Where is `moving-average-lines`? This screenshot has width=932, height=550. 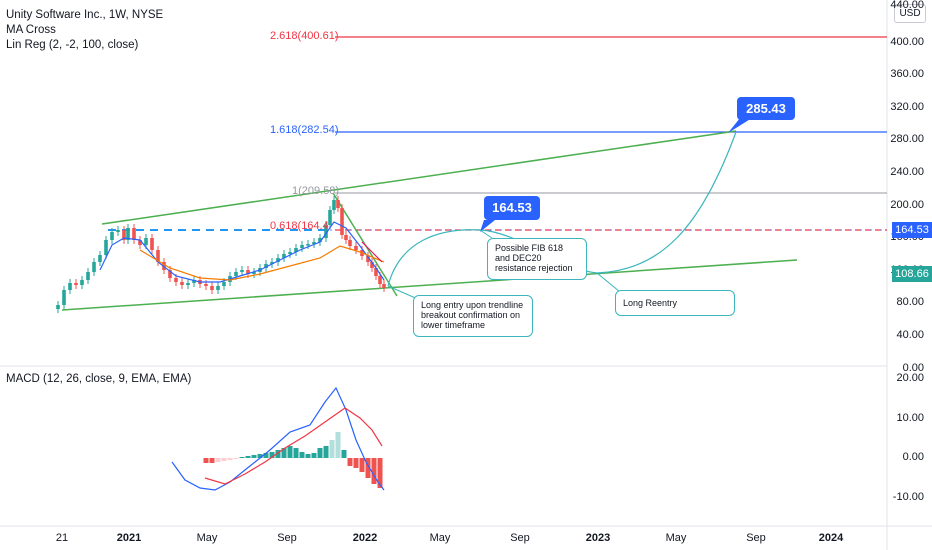
moving-average-lines is located at coordinates (242, 252).